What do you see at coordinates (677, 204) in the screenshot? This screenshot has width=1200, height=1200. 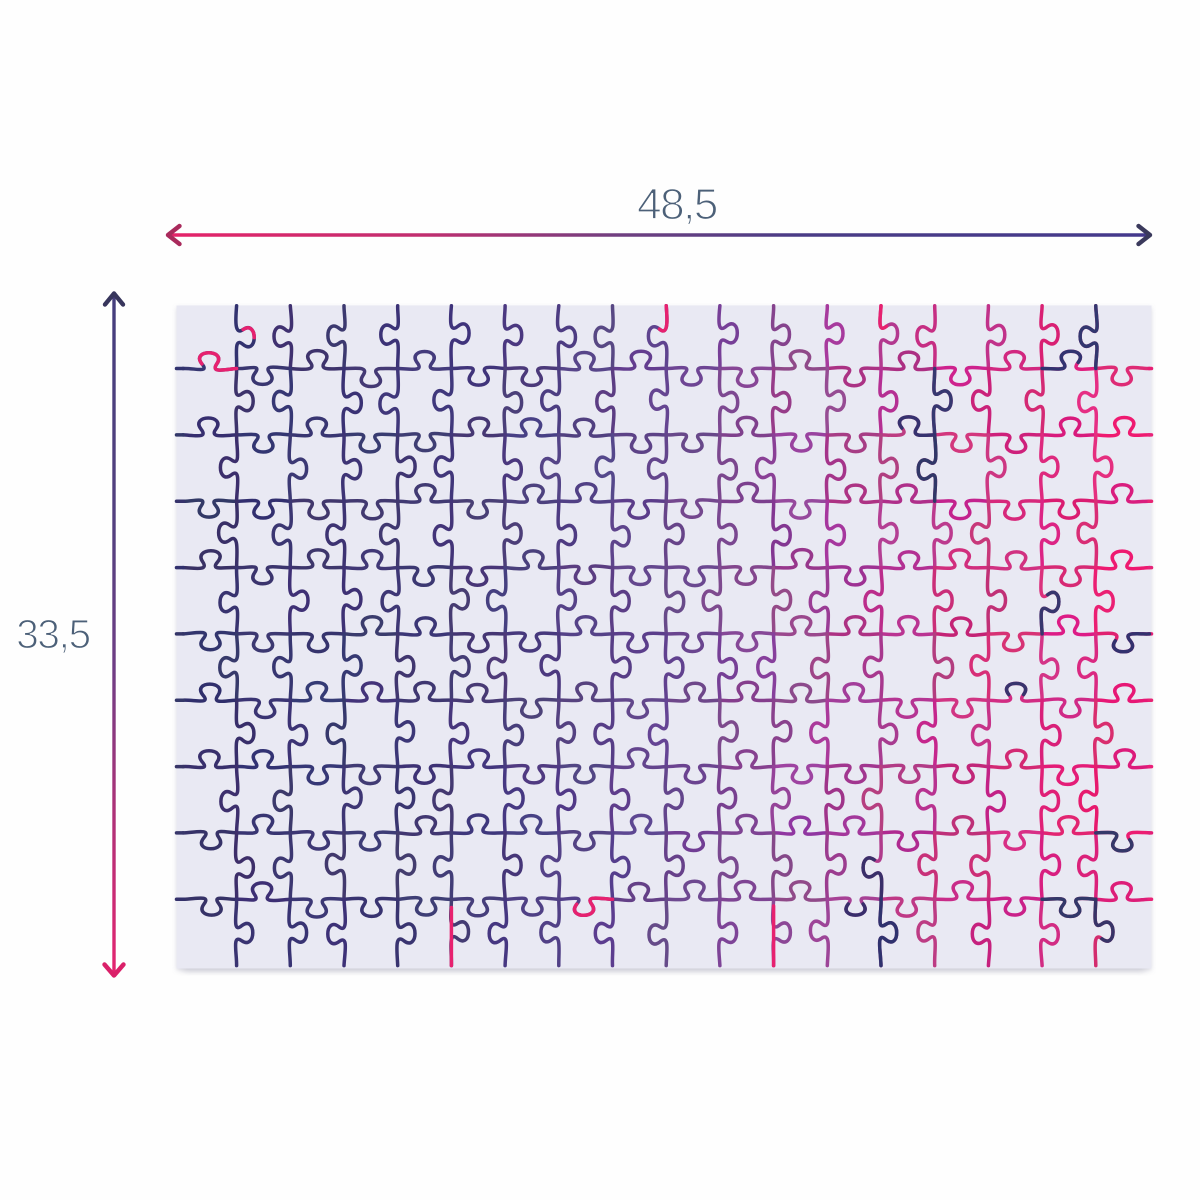 I see `svg-text: 48,5` at bounding box center [677, 204].